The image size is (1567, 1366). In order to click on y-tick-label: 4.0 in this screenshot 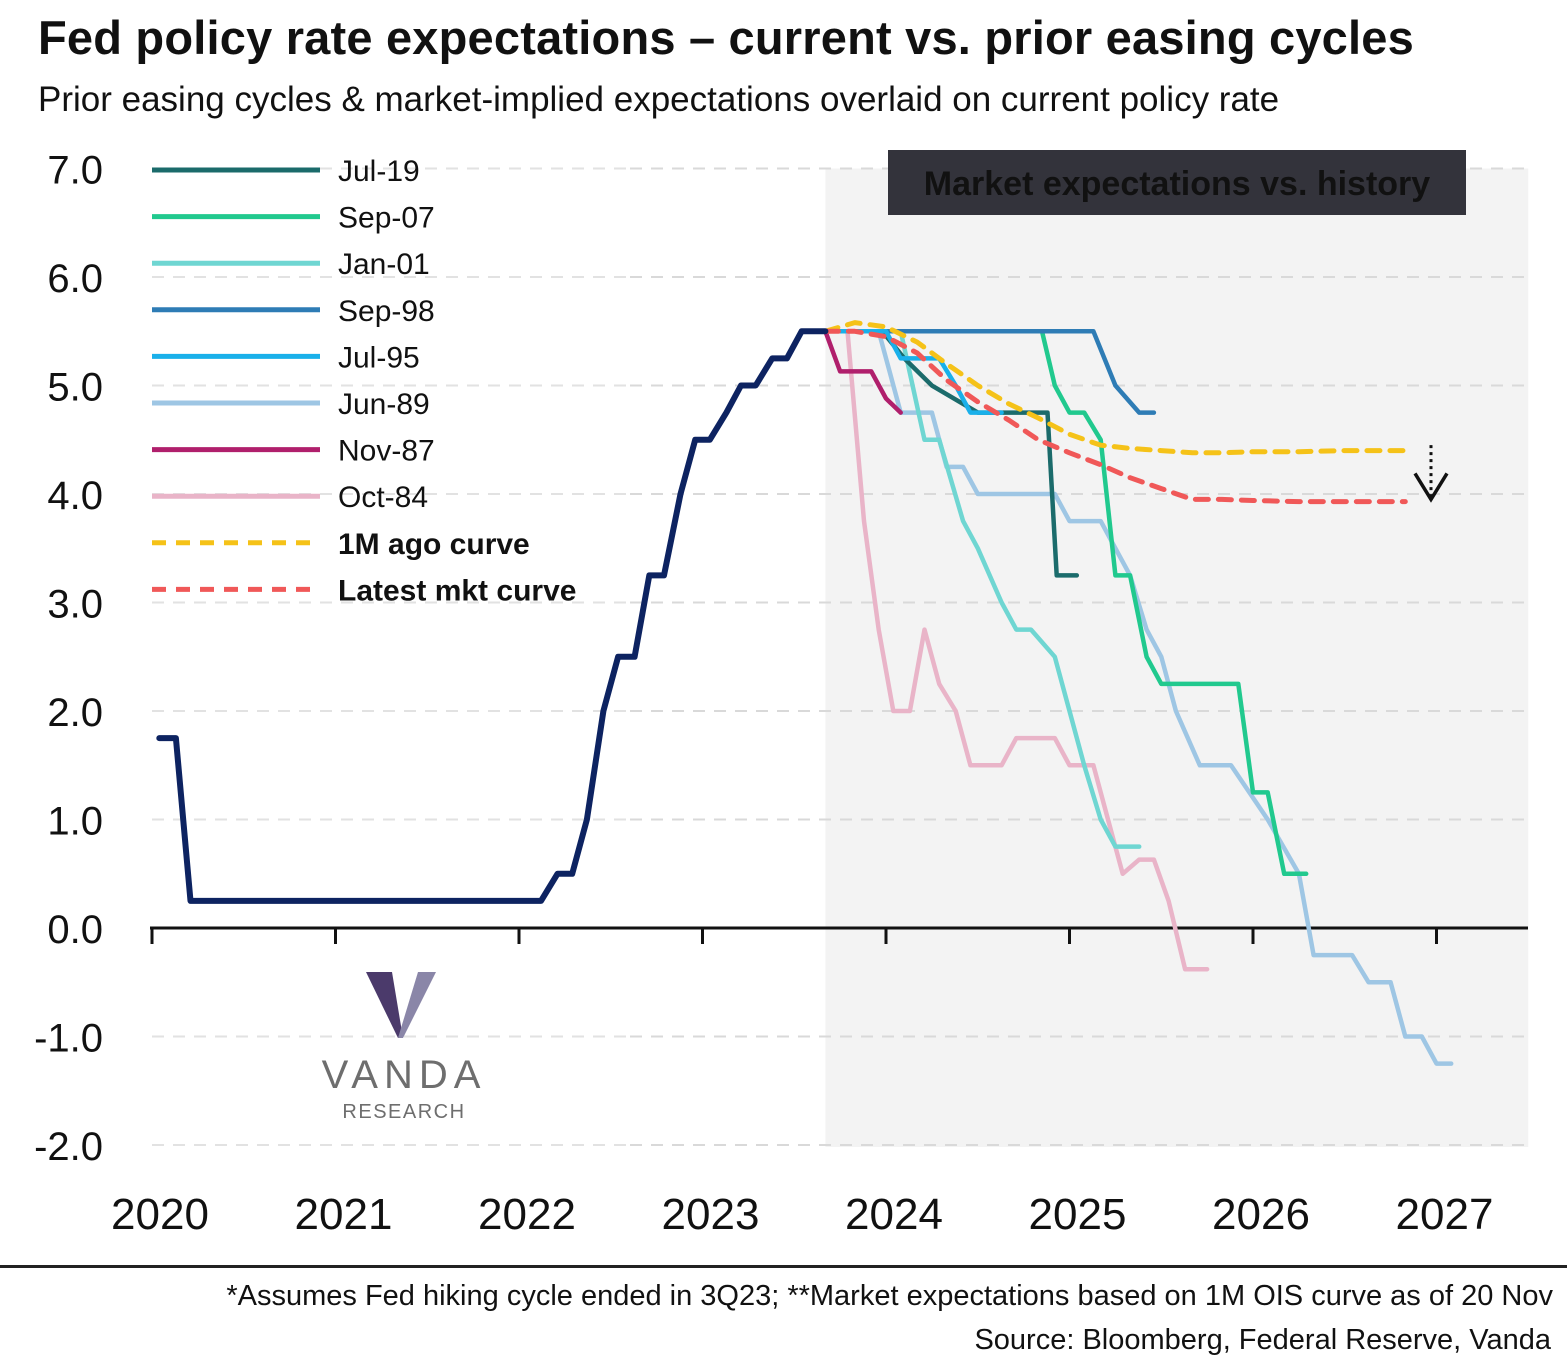, I will do `click(75, 496)`.